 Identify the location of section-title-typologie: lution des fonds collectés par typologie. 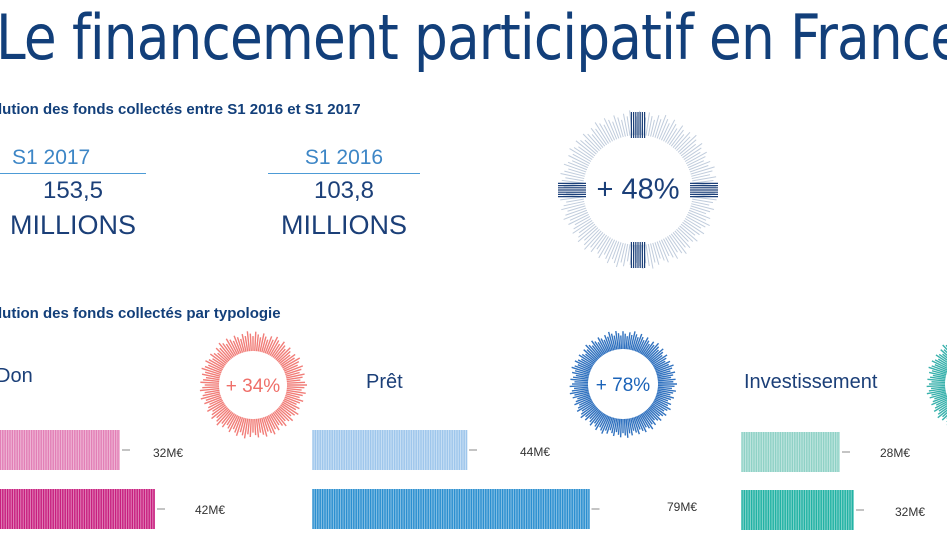
(140, 313).